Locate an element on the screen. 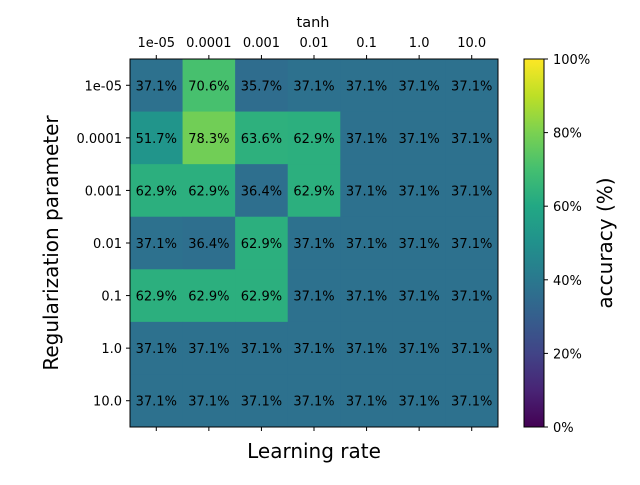 This screenshot has height=485, width=640. y-tick-label: 0.1 is located at coordinates (111, 297).